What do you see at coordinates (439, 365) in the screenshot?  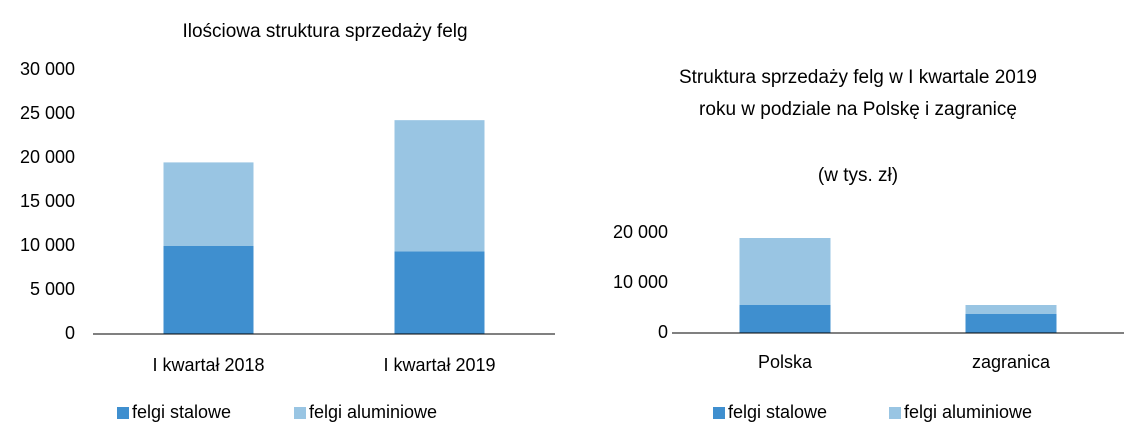 I see `x-tick-label: I kwartał 2019` at bounding box center [439, 365].